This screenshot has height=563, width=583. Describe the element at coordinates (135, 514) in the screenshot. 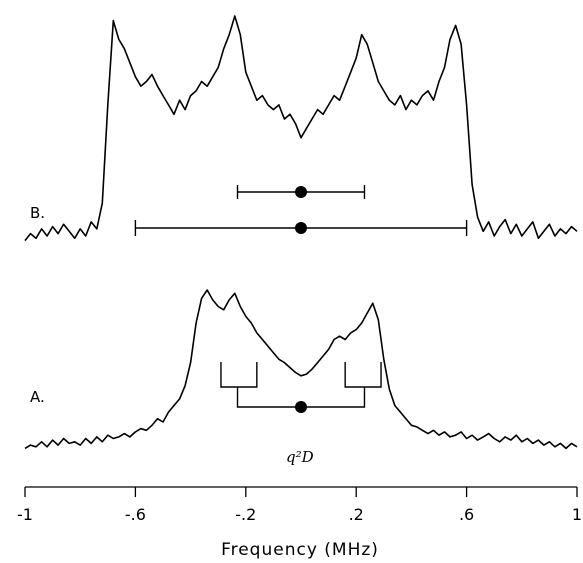

I see `x-tick-label-1: -.6` at that location.